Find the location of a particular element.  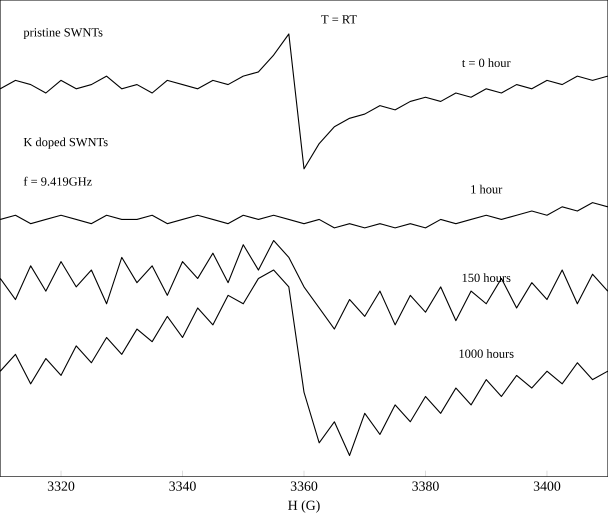

annotation: f = 9.419GHz is located at coordinates (58, 181).